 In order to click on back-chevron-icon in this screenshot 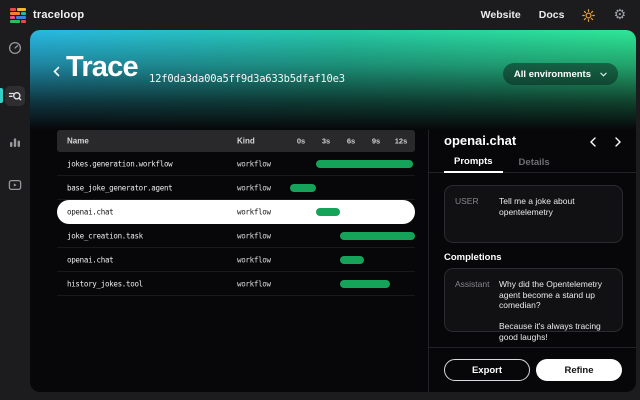, I will do `click(56, 71)`.